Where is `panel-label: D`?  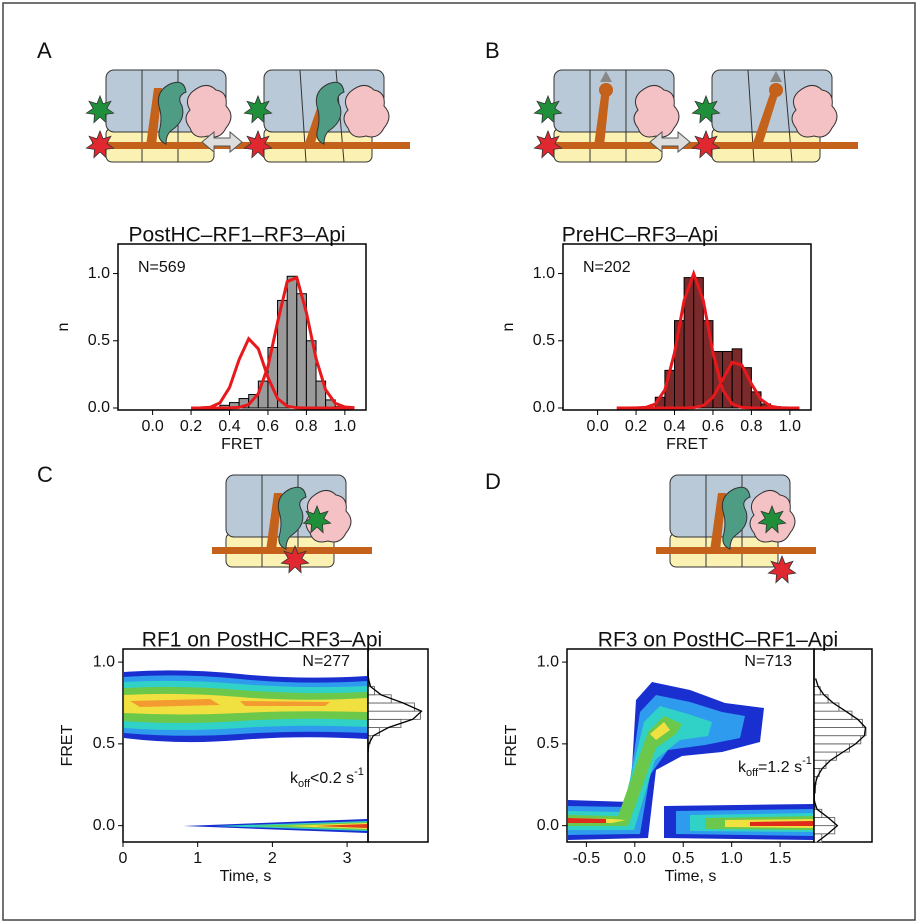 panel-label: D is located at coordinates (493, 481).